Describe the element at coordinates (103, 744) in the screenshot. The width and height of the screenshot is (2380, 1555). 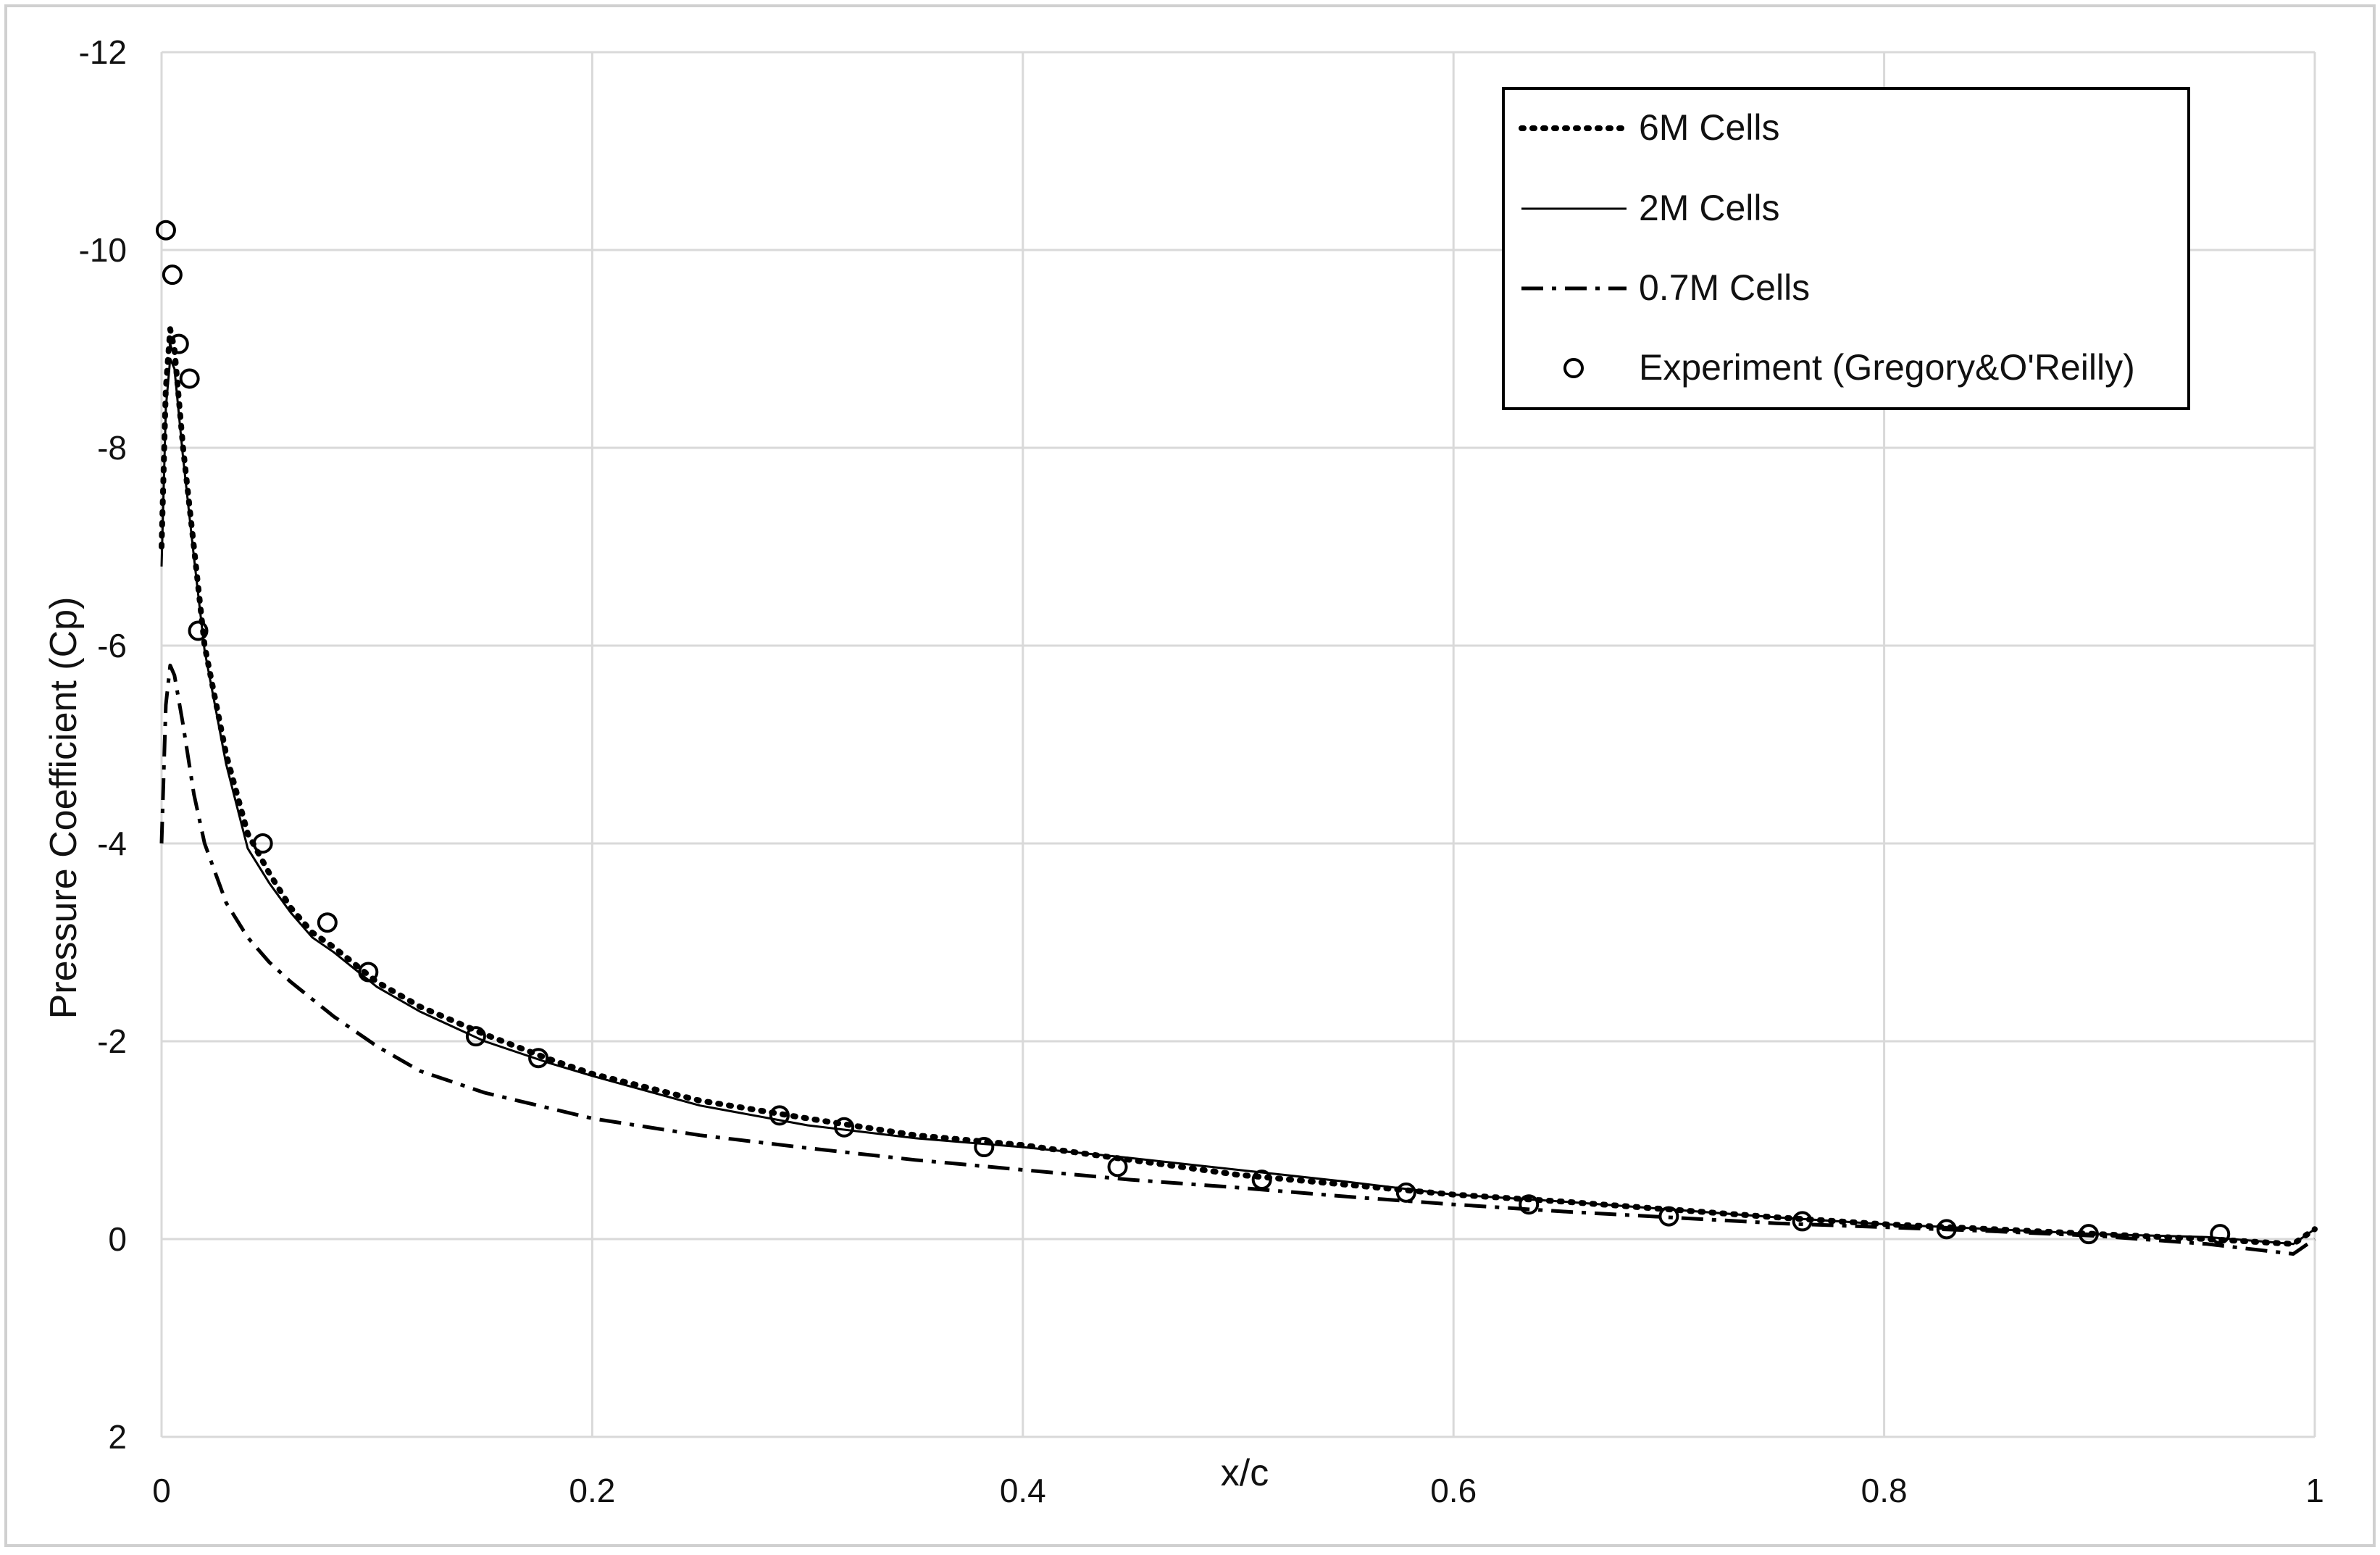
I see `y-tick-labels: -12 -10 -8 -6 -4 -2 0 2` at that location.